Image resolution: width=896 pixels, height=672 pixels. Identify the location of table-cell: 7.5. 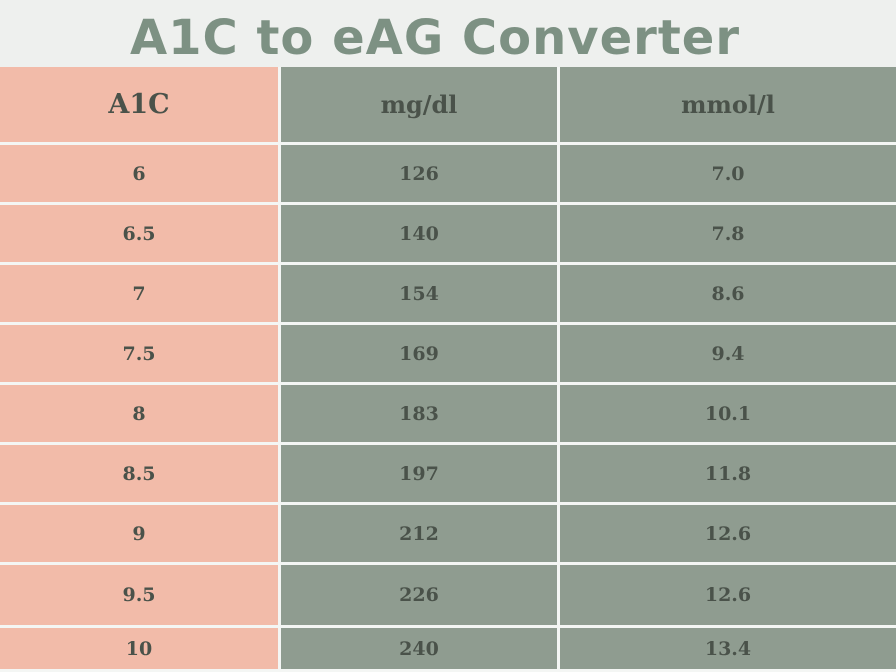
(139, 353).